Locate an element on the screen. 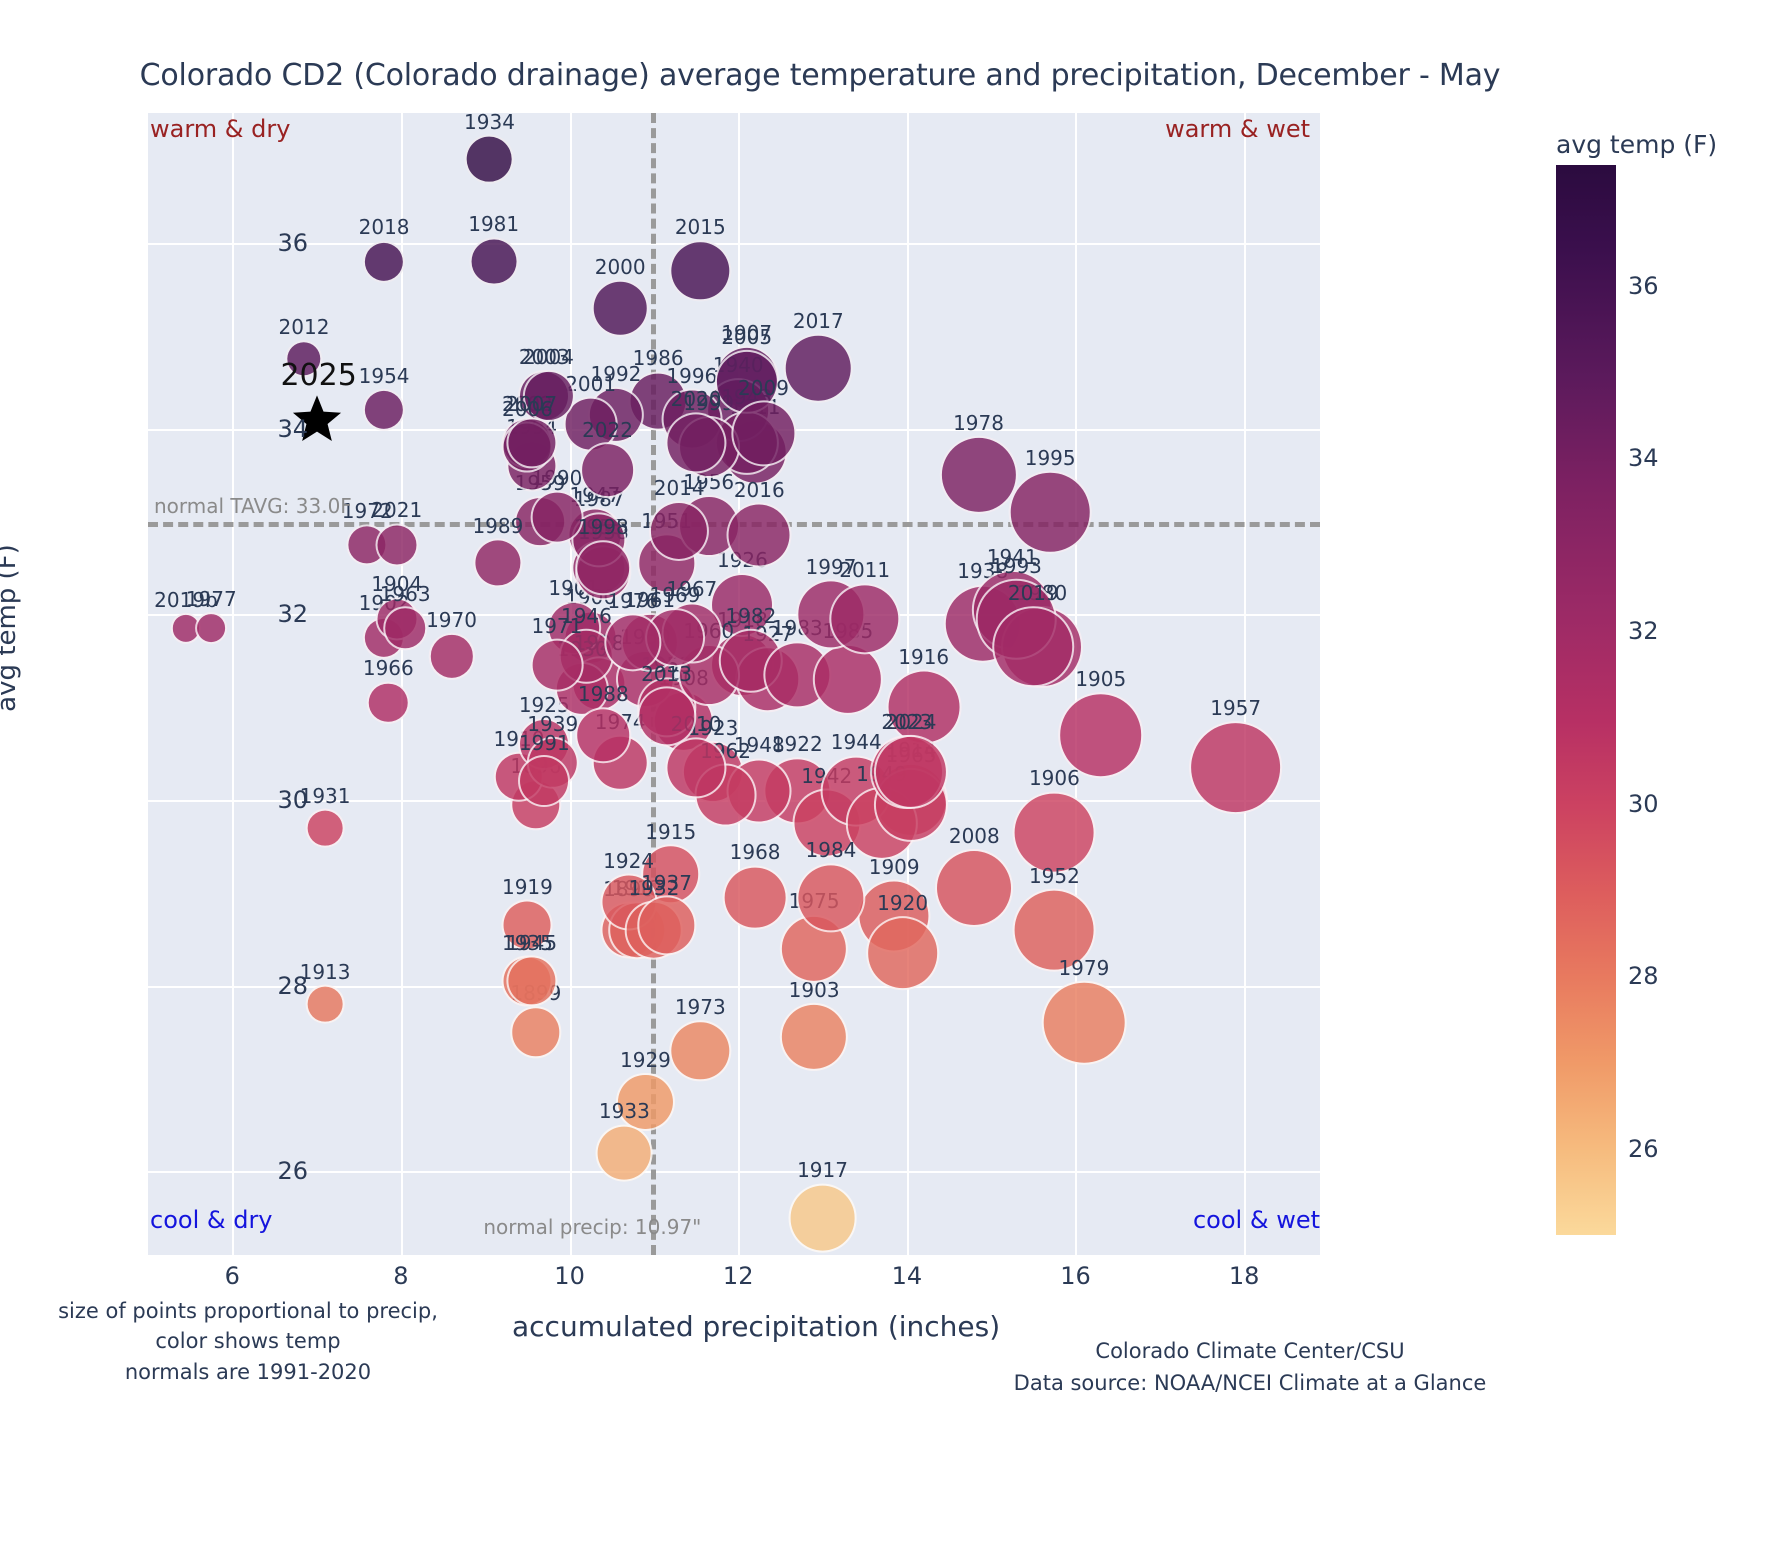 The width and height of the screenshot is (1772, 1564). y-axis-tick: 36 is located at coordinates (292, 242).